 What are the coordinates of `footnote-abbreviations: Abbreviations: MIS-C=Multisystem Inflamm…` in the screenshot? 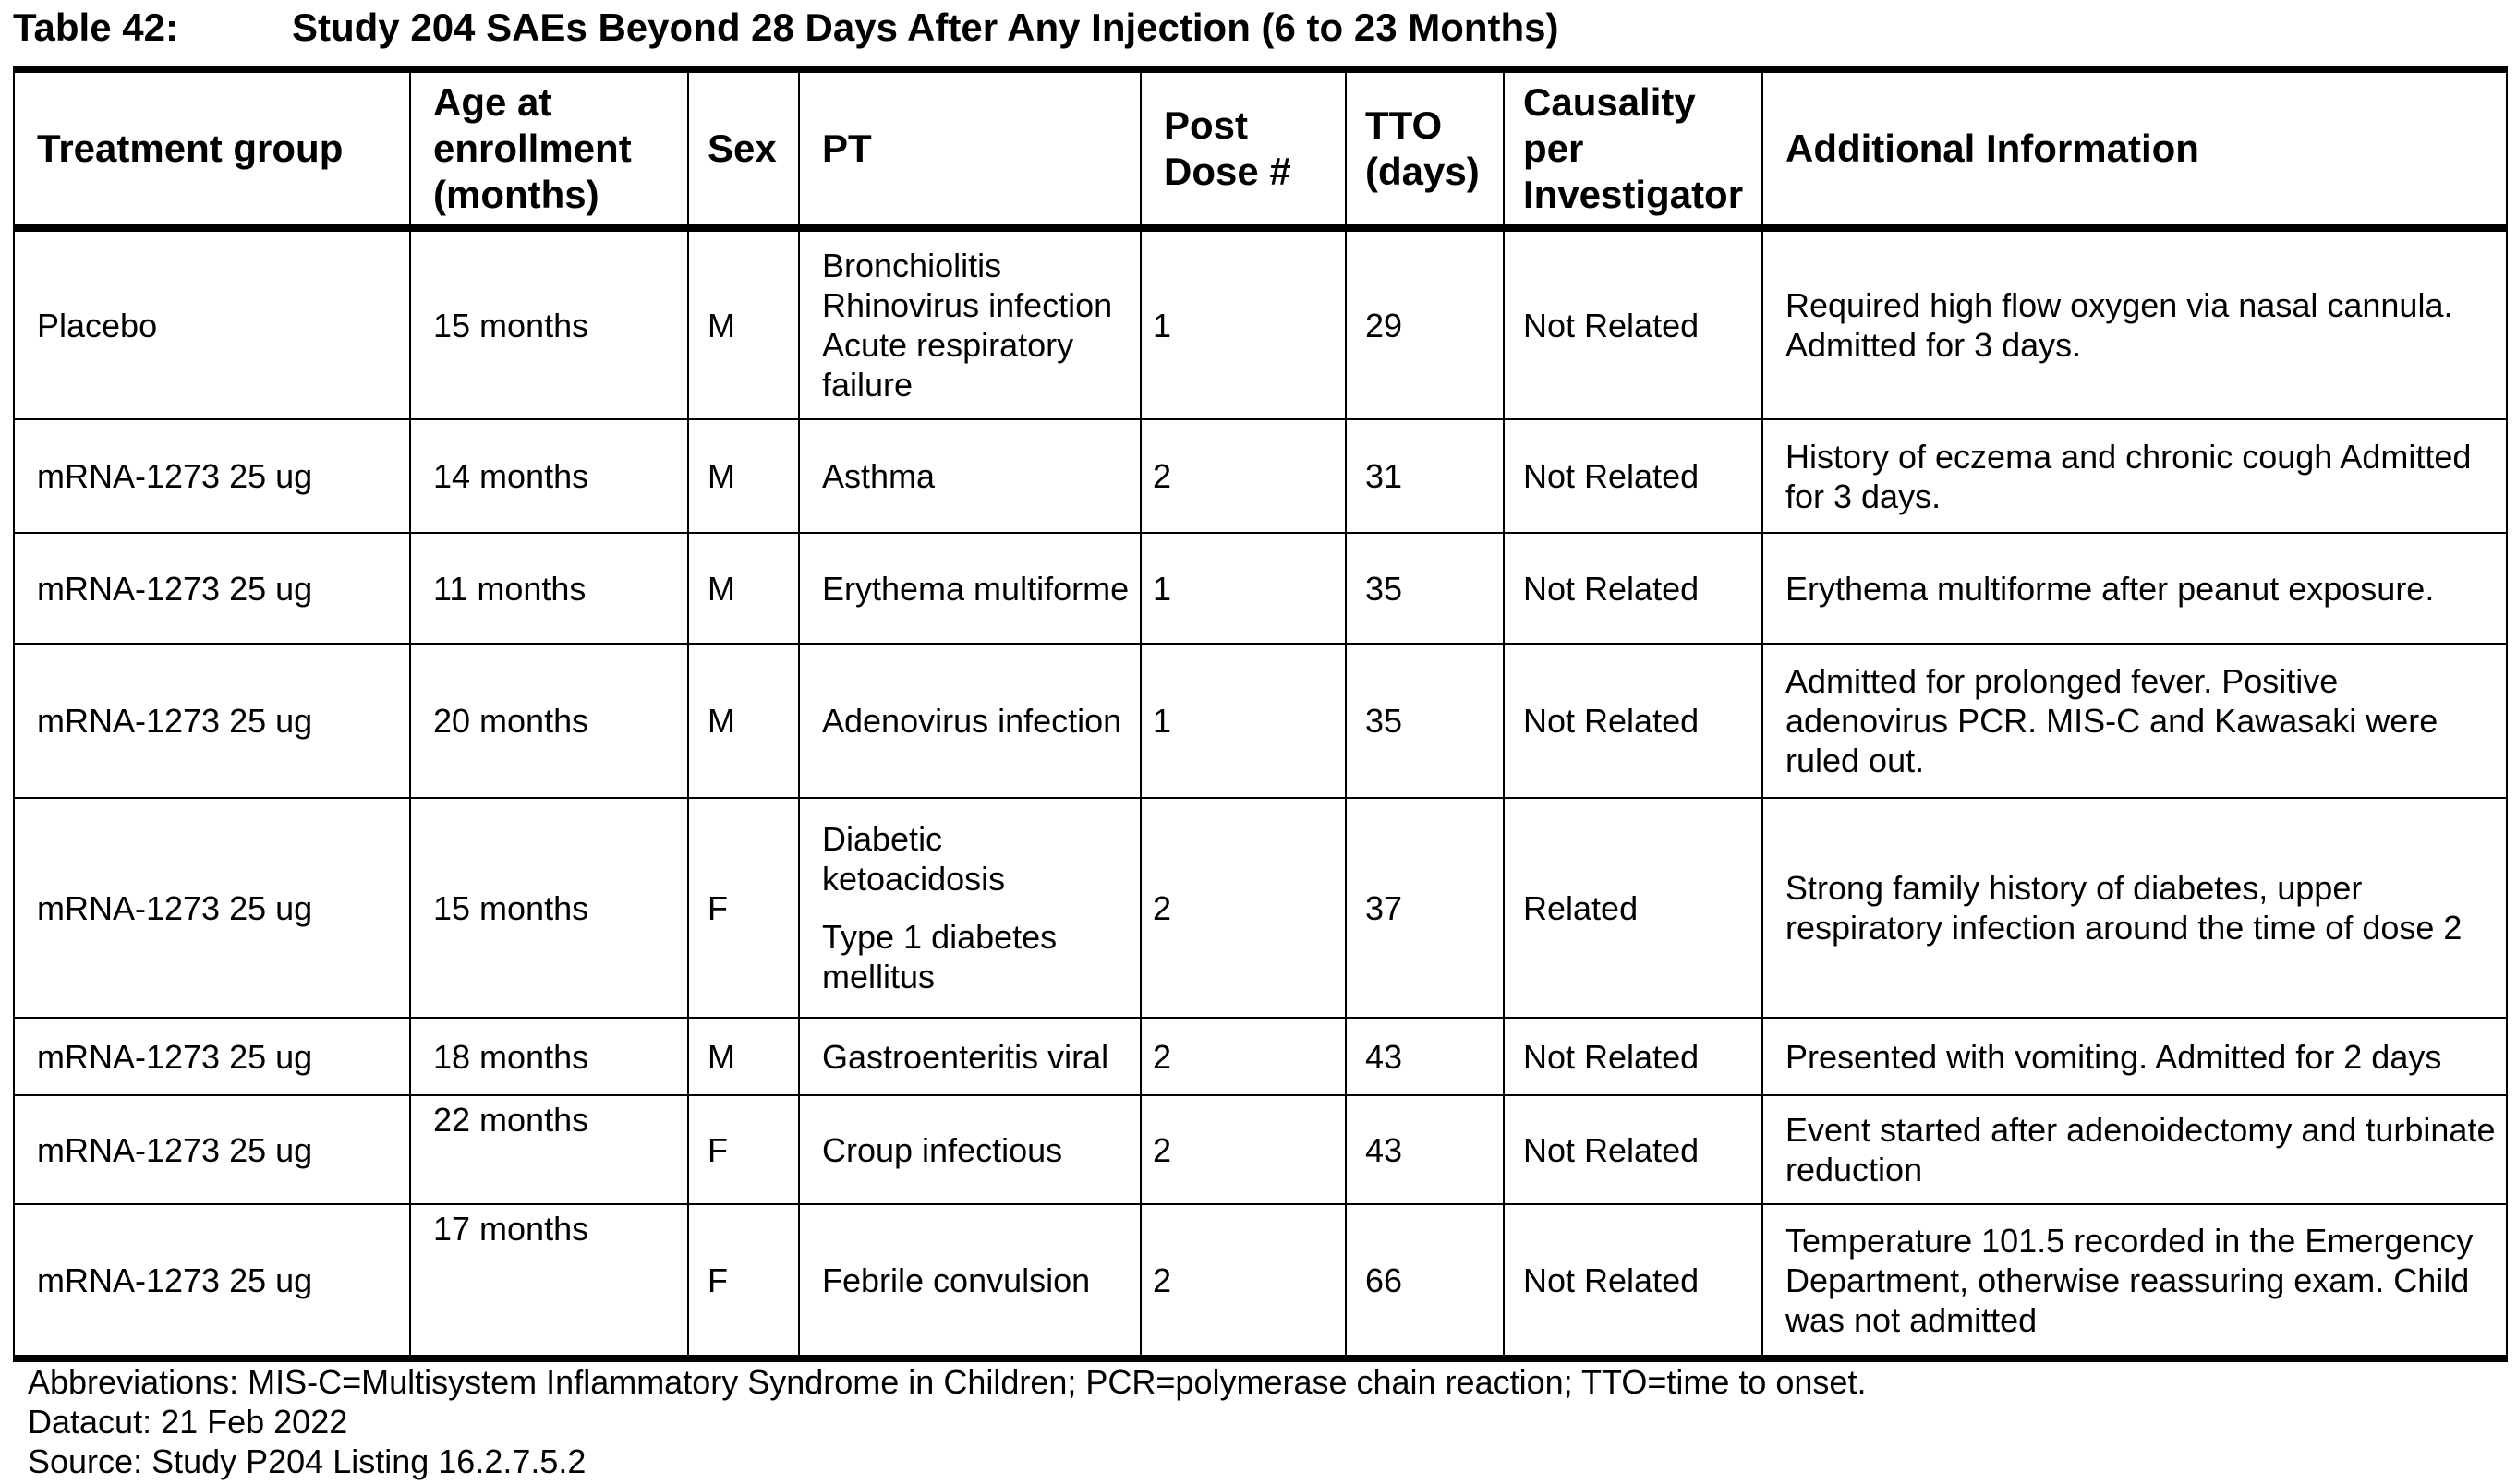 It's located at (947, 1382).